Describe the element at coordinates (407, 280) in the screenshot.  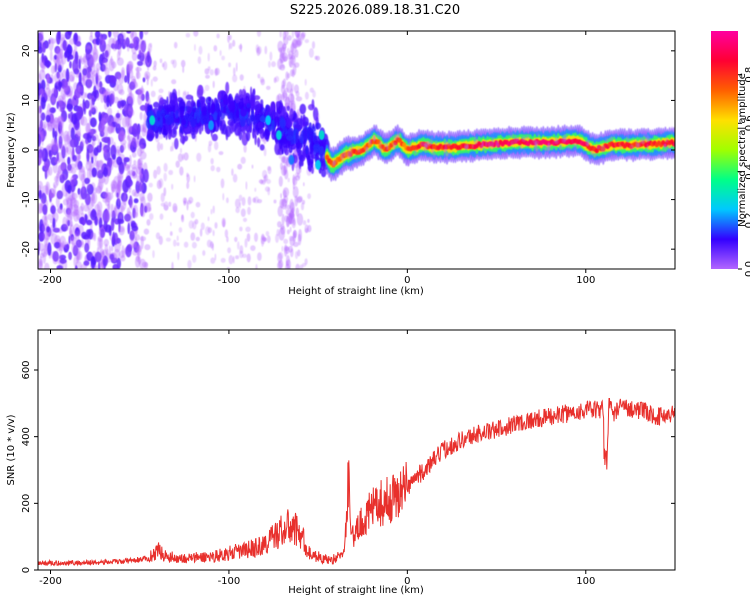
I see `x-tick-label: 0` at that location.